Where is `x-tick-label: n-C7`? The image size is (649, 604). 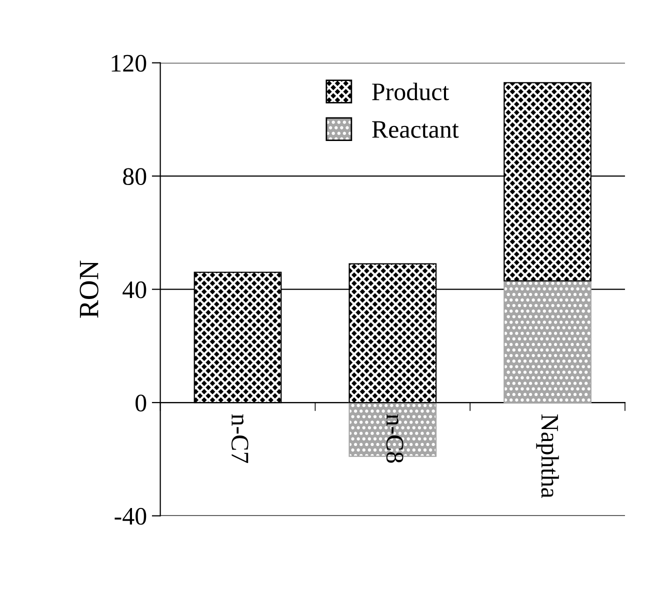
x-tick-label: n-C7 is located at coordinates (239, 438).